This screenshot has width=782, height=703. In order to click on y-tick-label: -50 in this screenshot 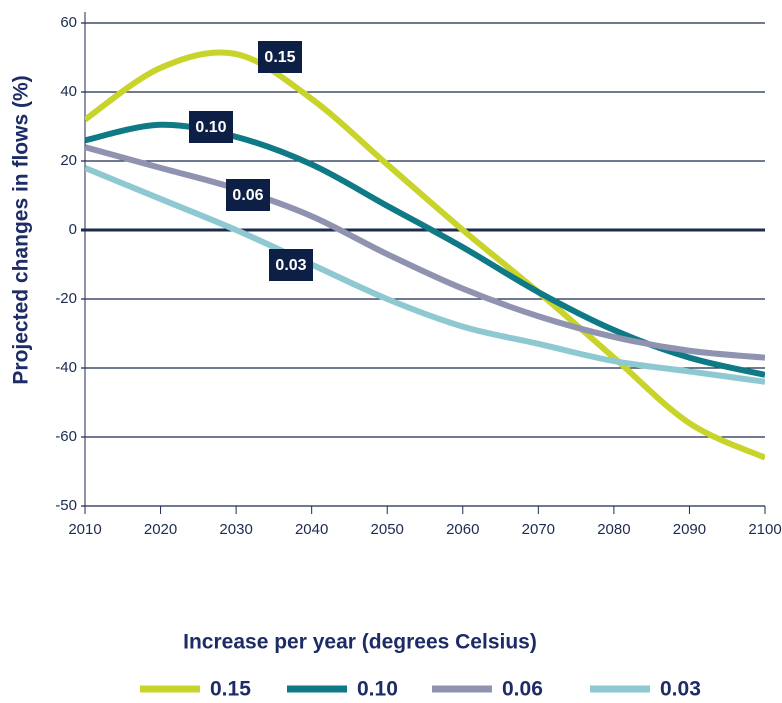, I will do `click(66, 505)`.